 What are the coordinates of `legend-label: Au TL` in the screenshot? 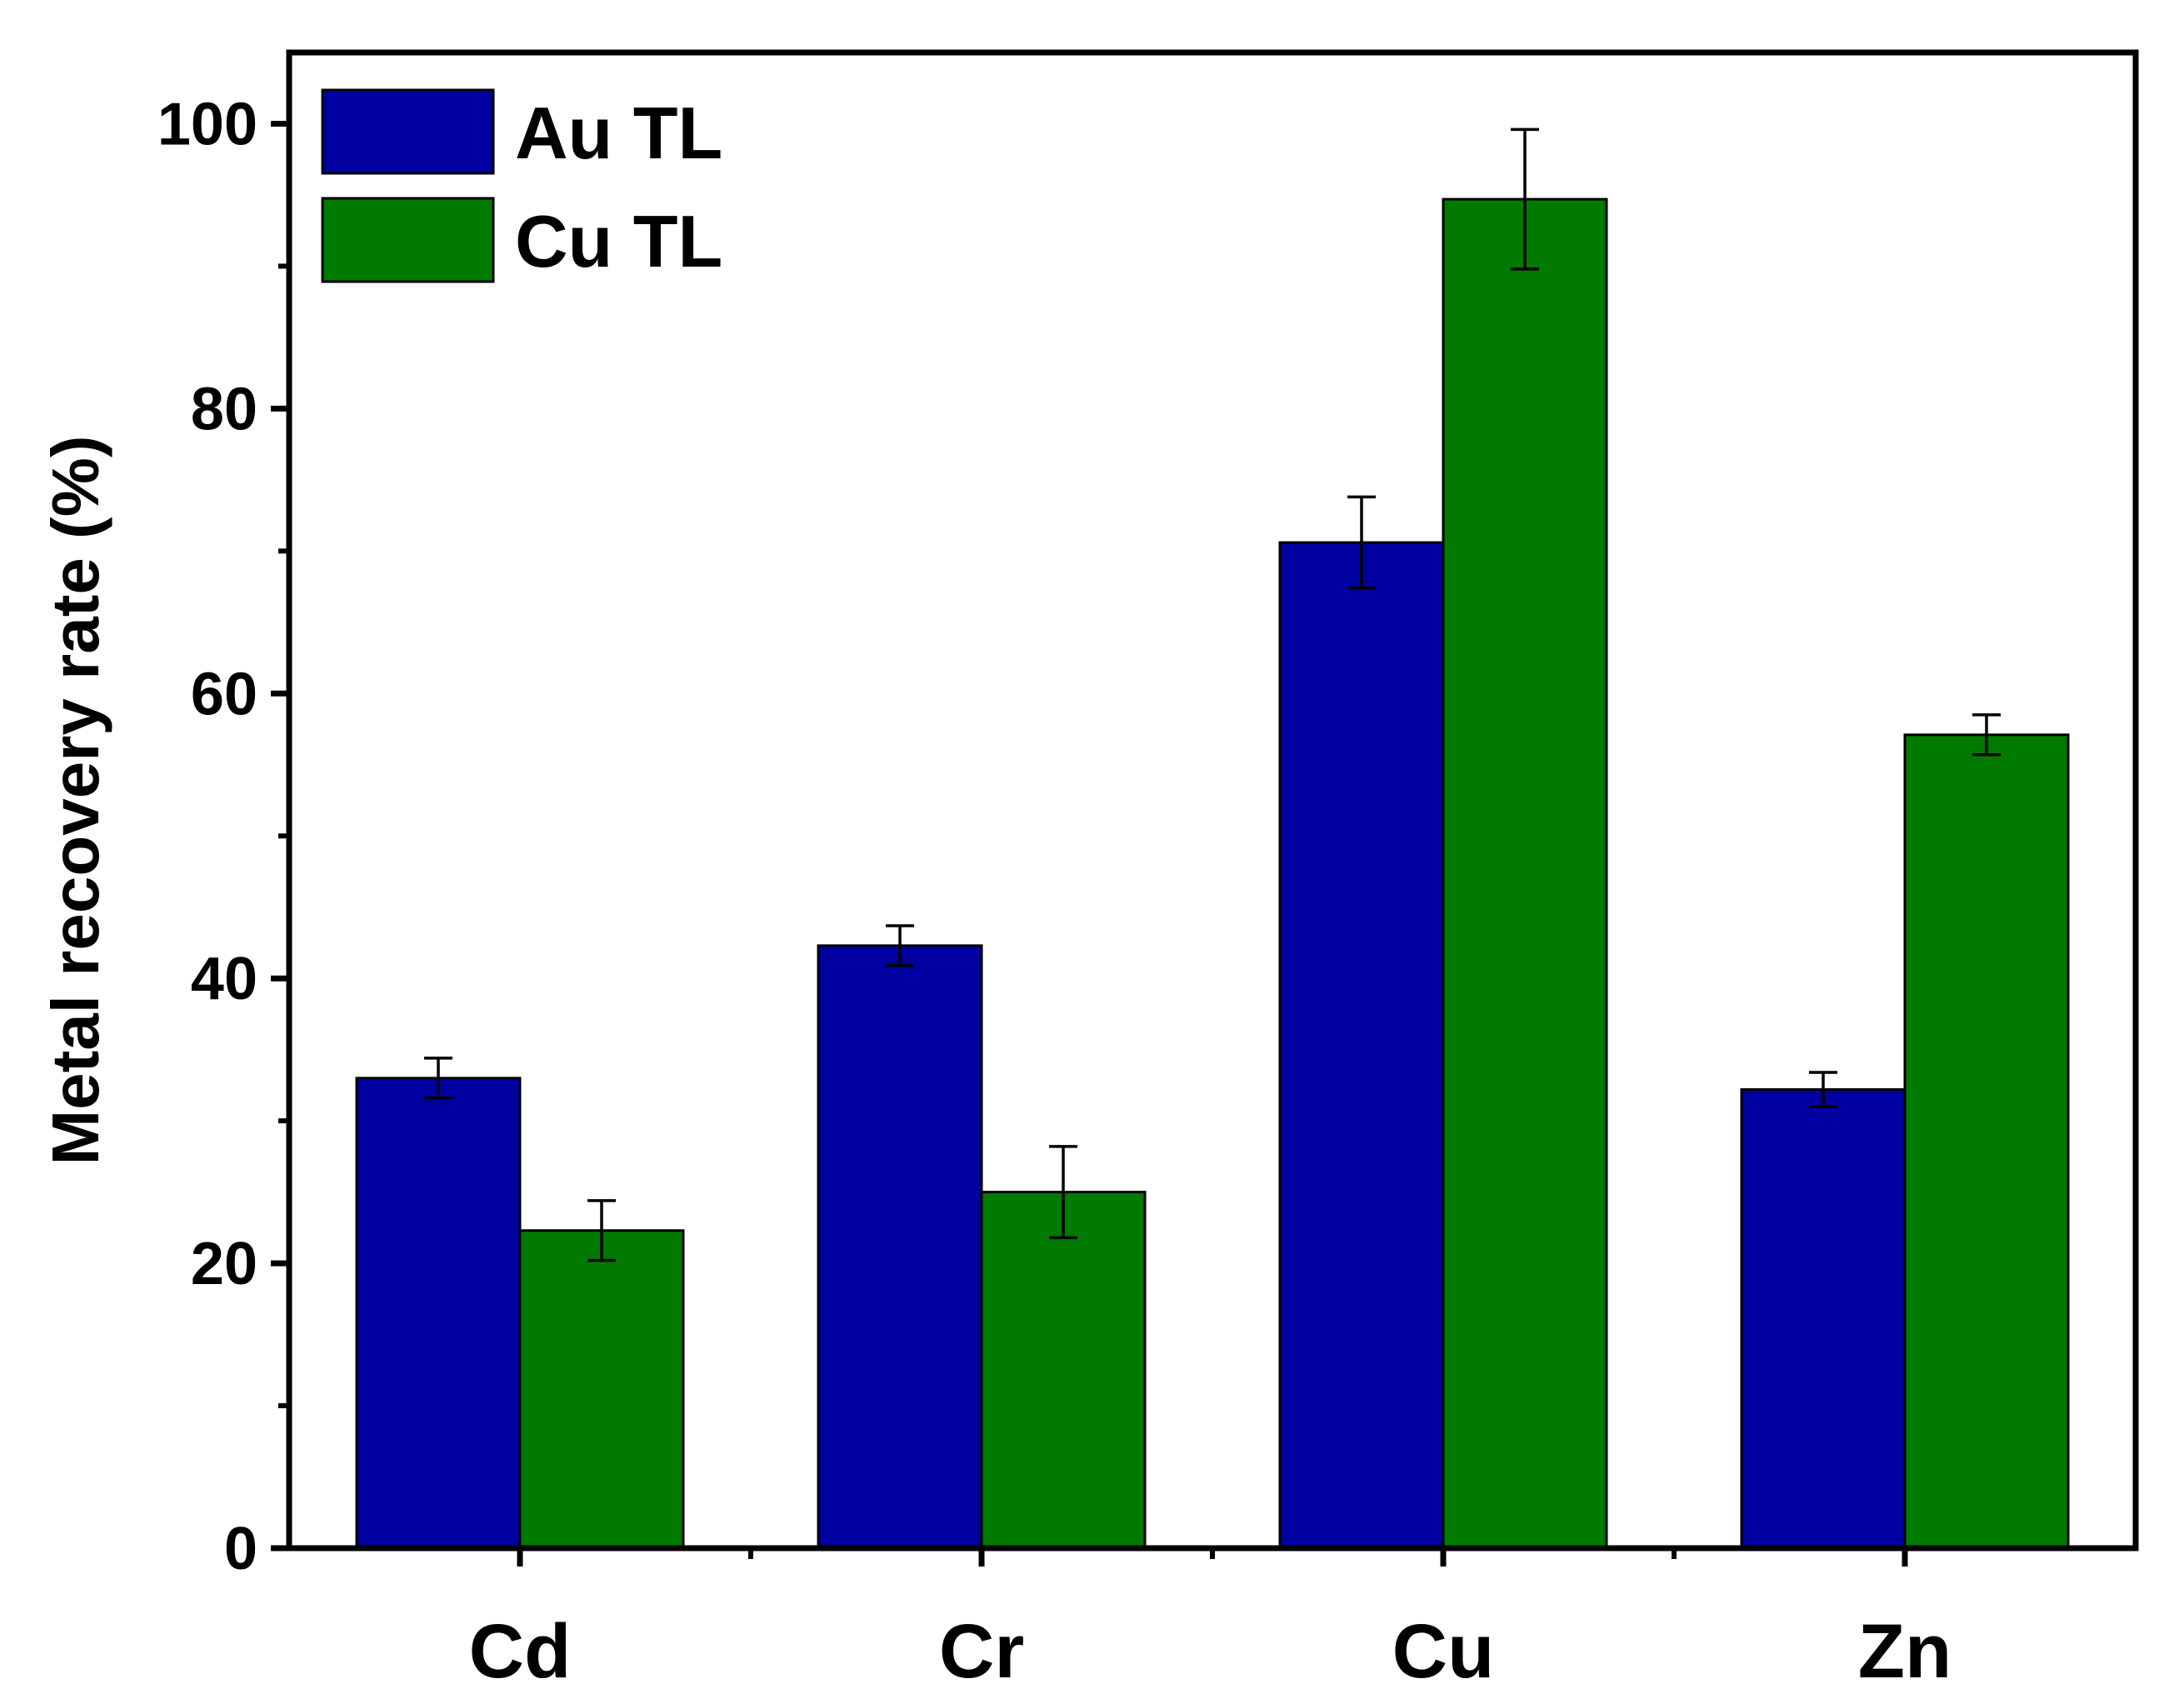 It's located at (618, 133).